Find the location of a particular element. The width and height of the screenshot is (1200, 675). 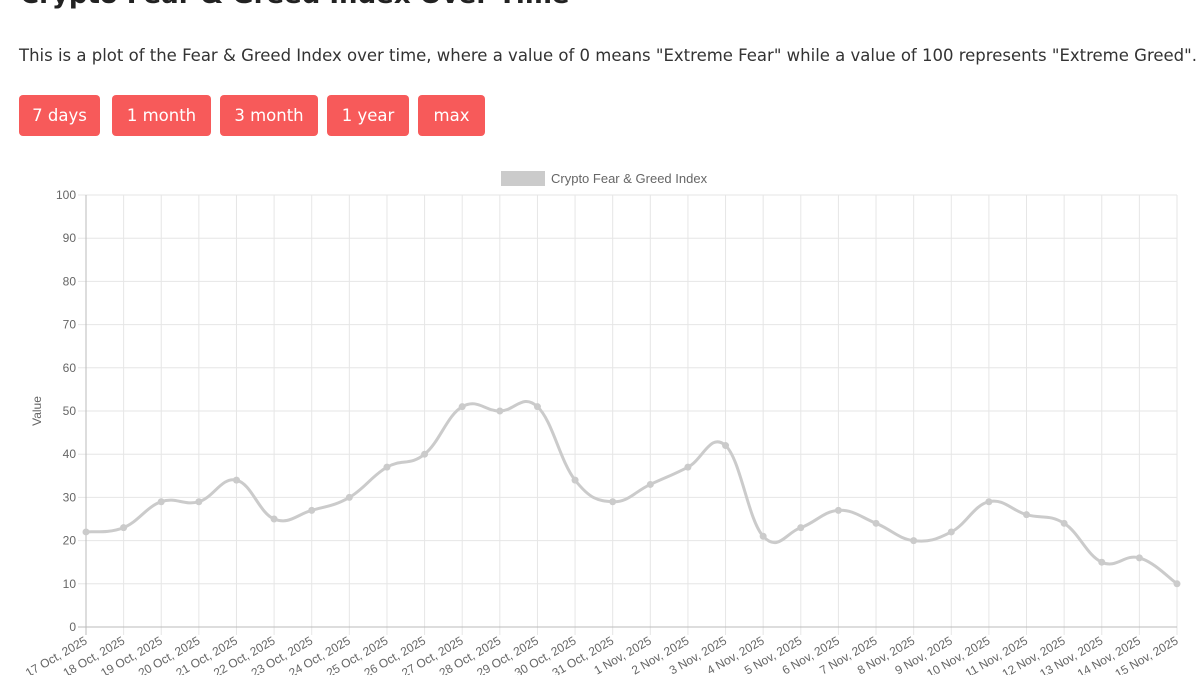

y-tick-label: 20 is located at coordinates (70, 541).